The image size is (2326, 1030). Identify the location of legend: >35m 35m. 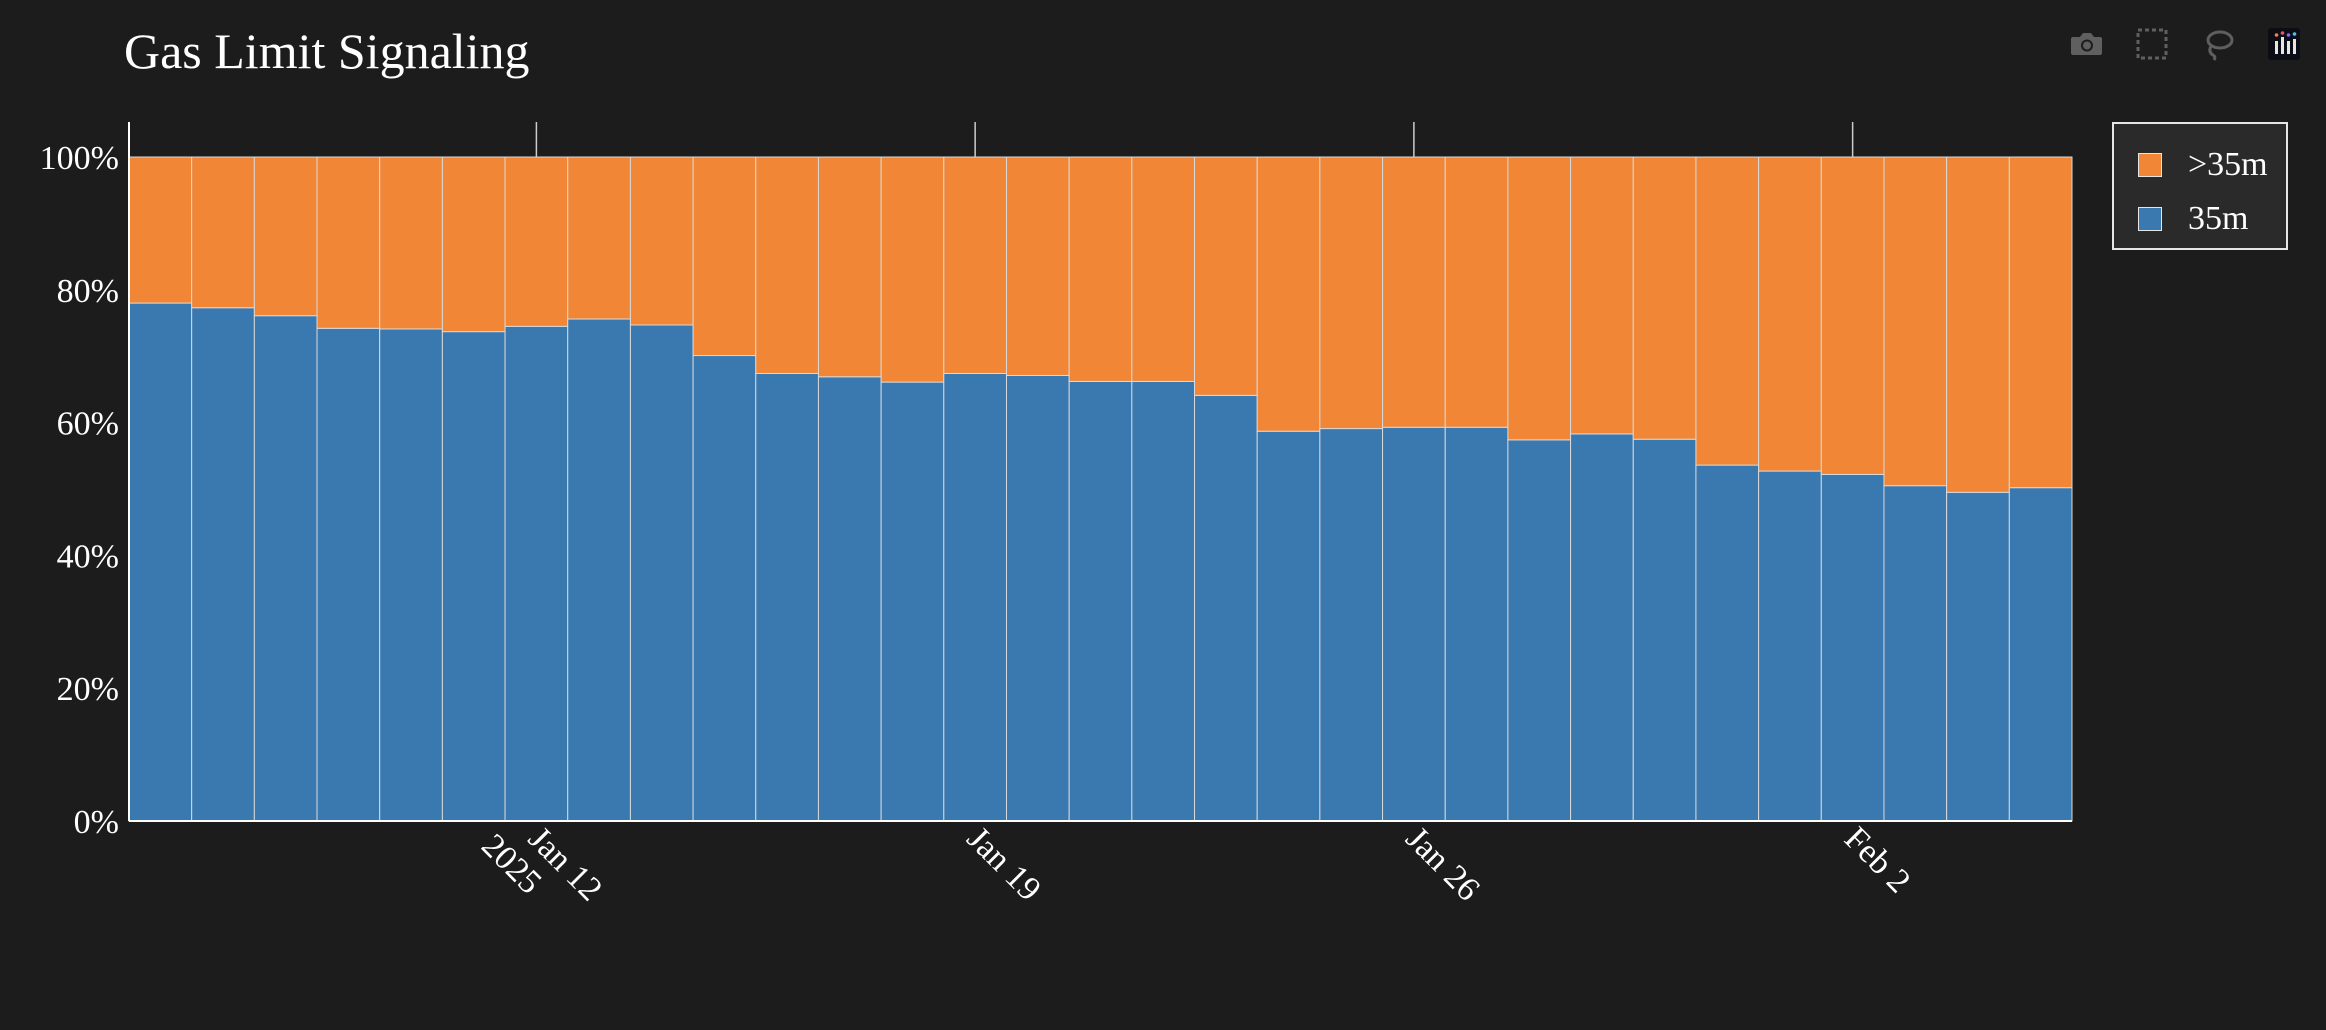
(2200, 186).